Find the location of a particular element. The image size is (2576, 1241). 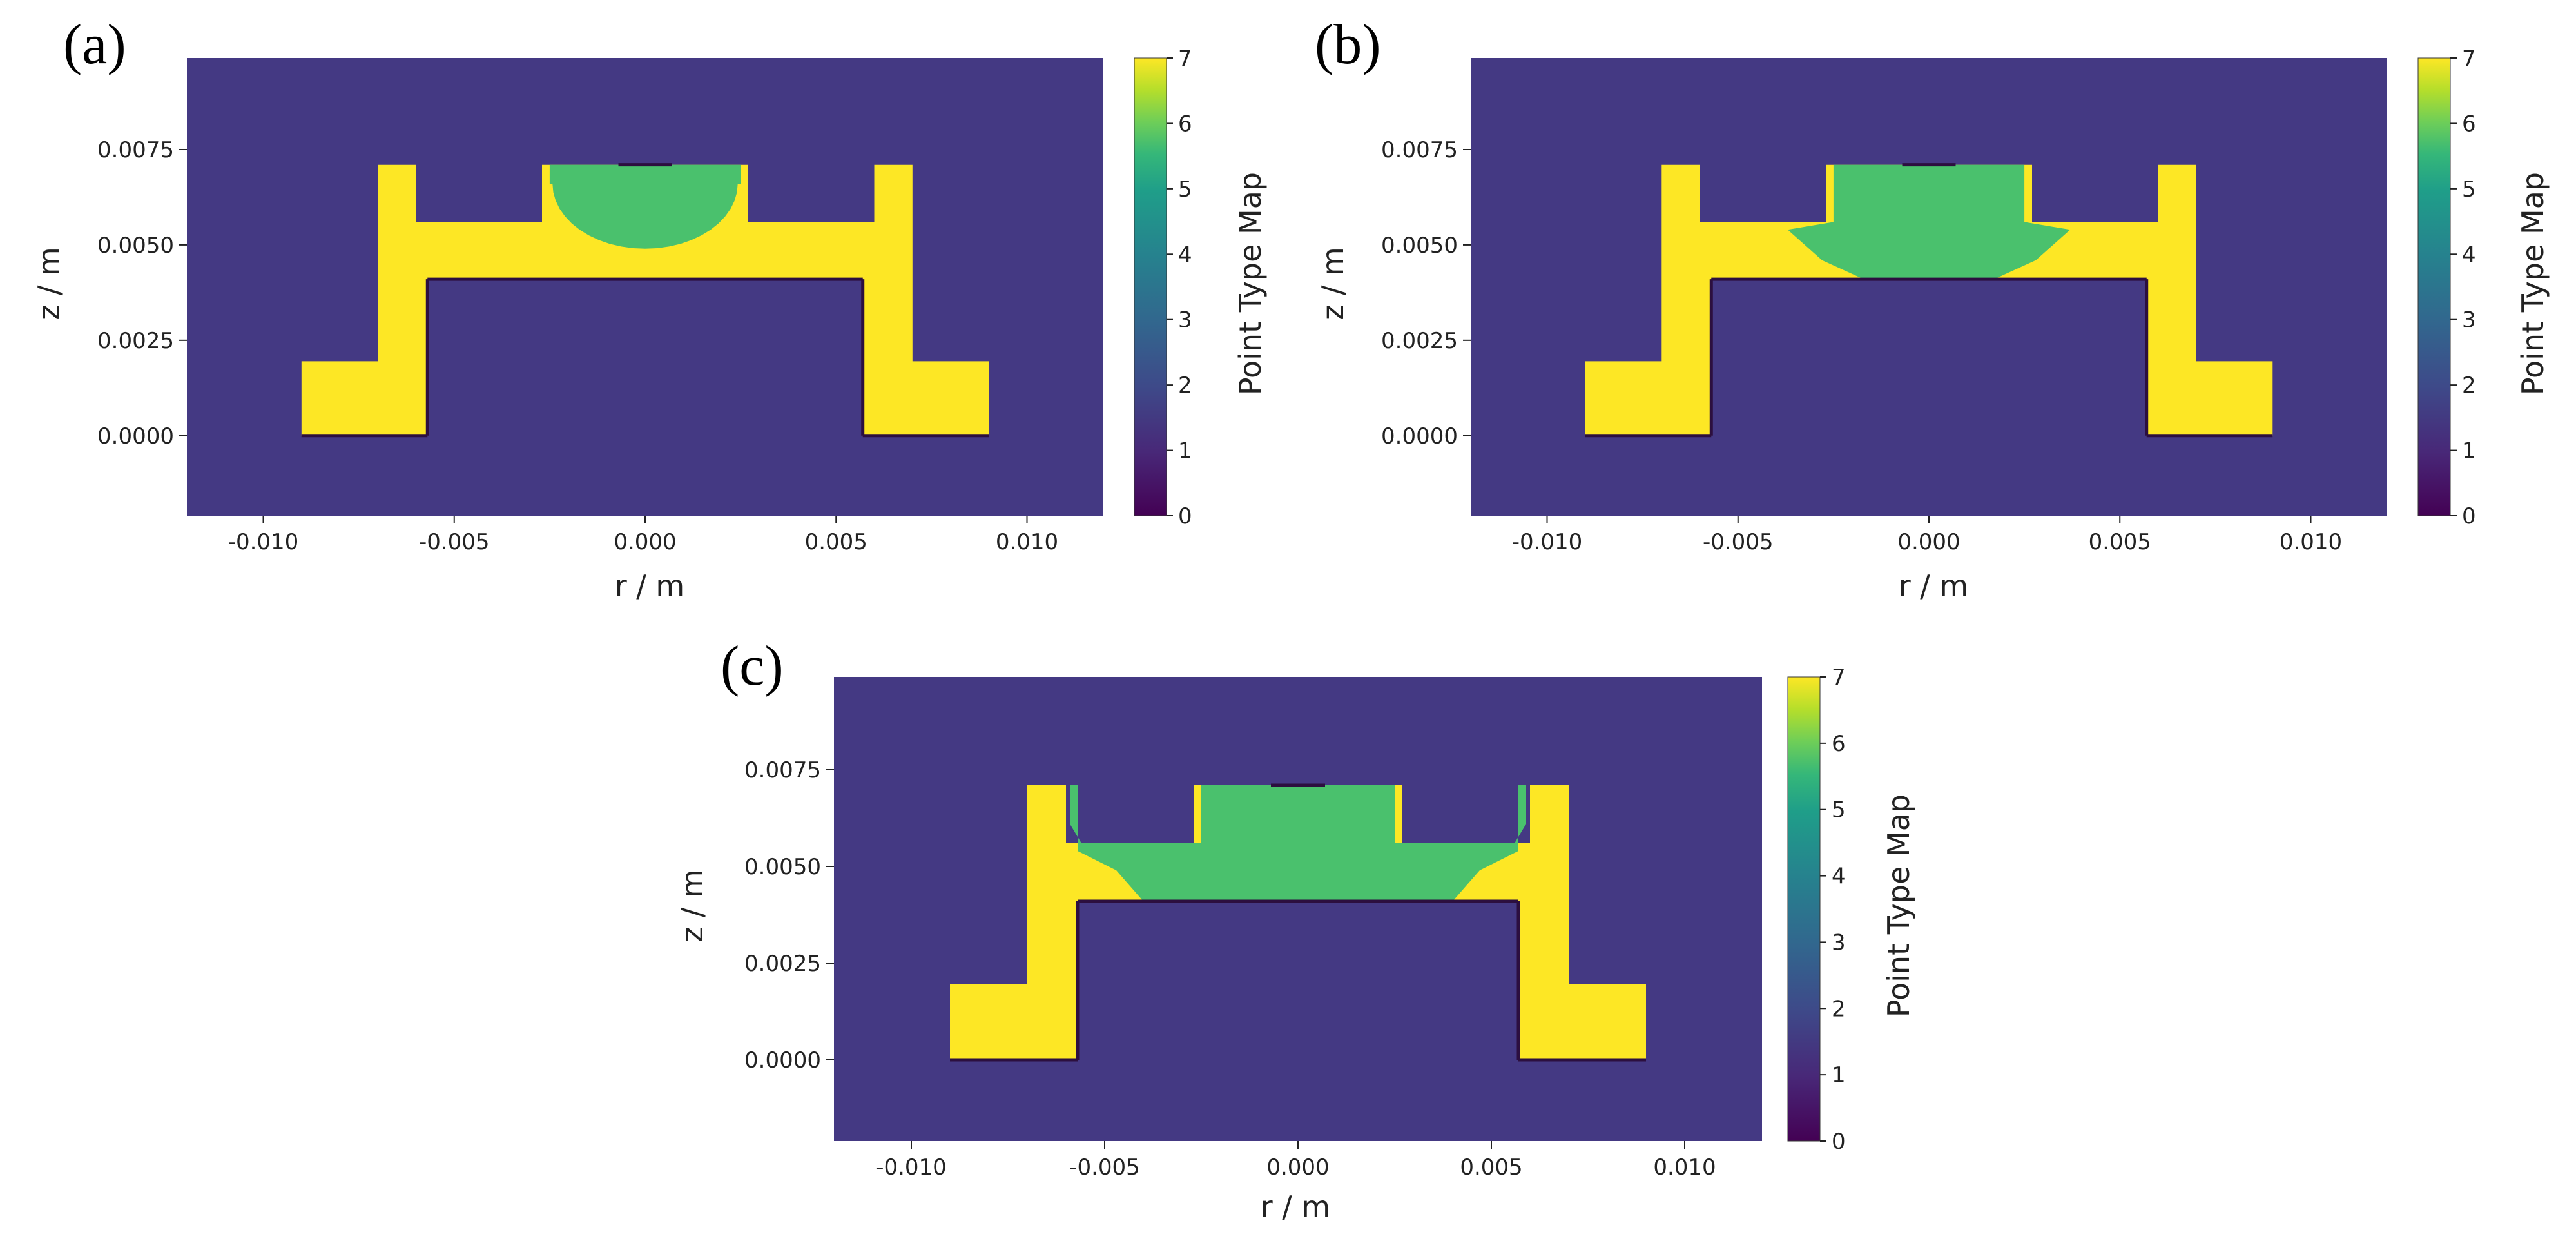

panel-label: (a) is located at coordinates (94, 45).